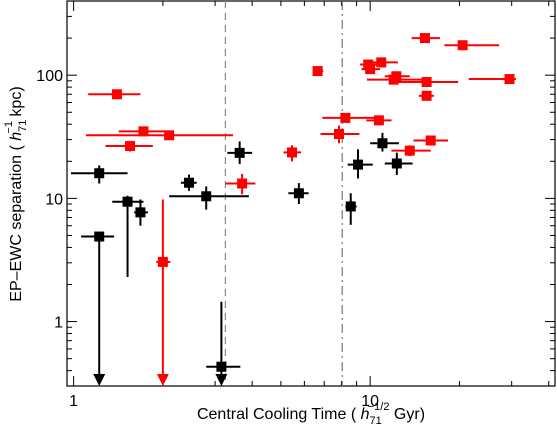 This screenshot has width=557, height=429. I want to click on y-tick-label: 1, so click(58, 323).